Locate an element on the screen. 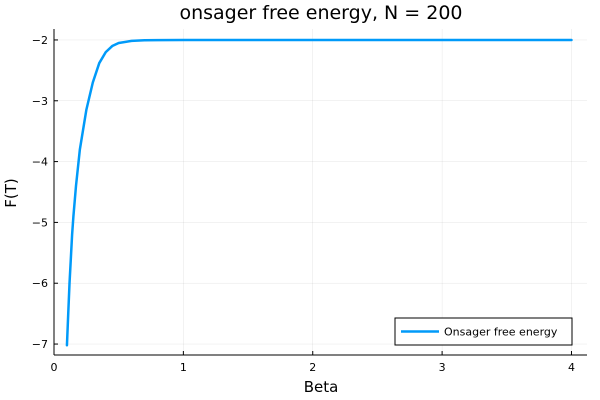  y-tick-label: −2 is located at coordinates (40, 40).